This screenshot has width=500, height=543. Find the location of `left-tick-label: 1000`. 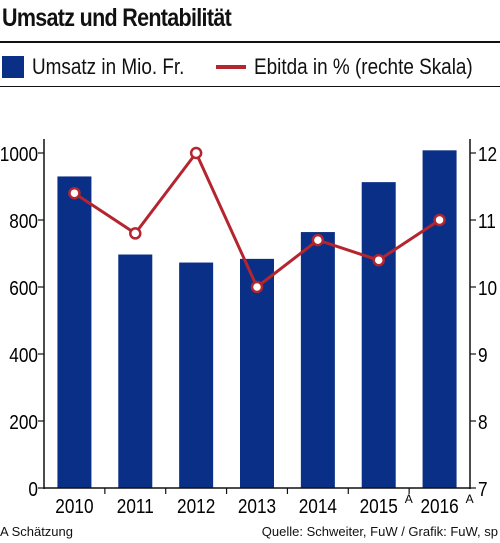

left-tick-label: 1000 is located at coordinates (19, 154).